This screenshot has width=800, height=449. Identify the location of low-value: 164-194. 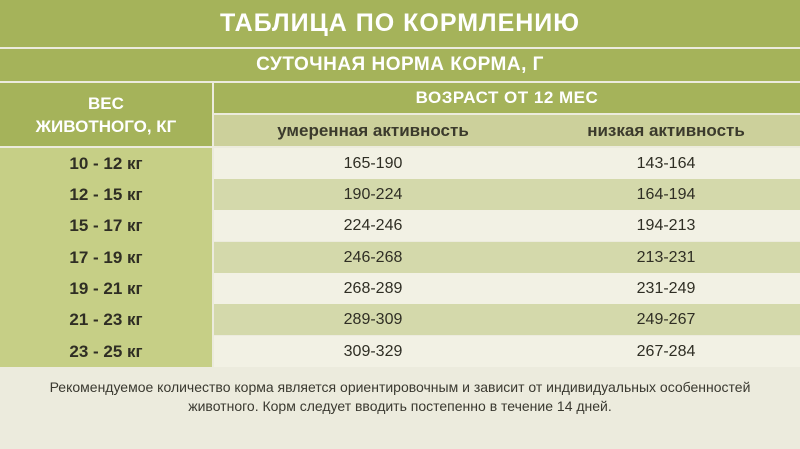
(666, 194).